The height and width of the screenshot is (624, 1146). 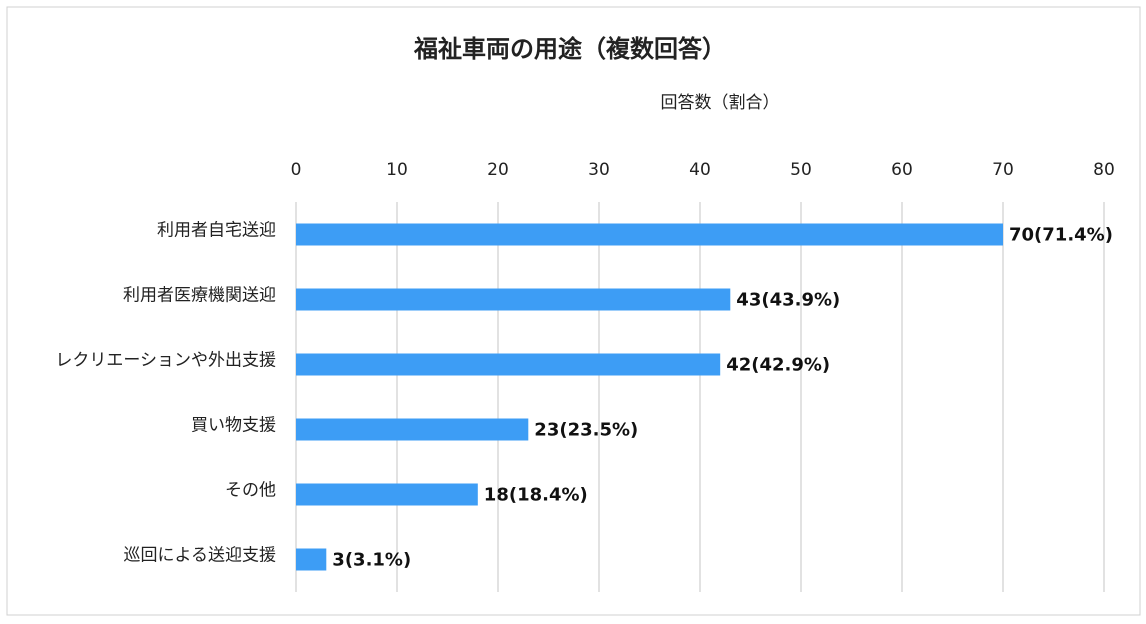 What do you see at coordinates (1061, 235) in the screenshot?
I see `value-label: 70(71.4%)` at bounding box center [1061, 235].